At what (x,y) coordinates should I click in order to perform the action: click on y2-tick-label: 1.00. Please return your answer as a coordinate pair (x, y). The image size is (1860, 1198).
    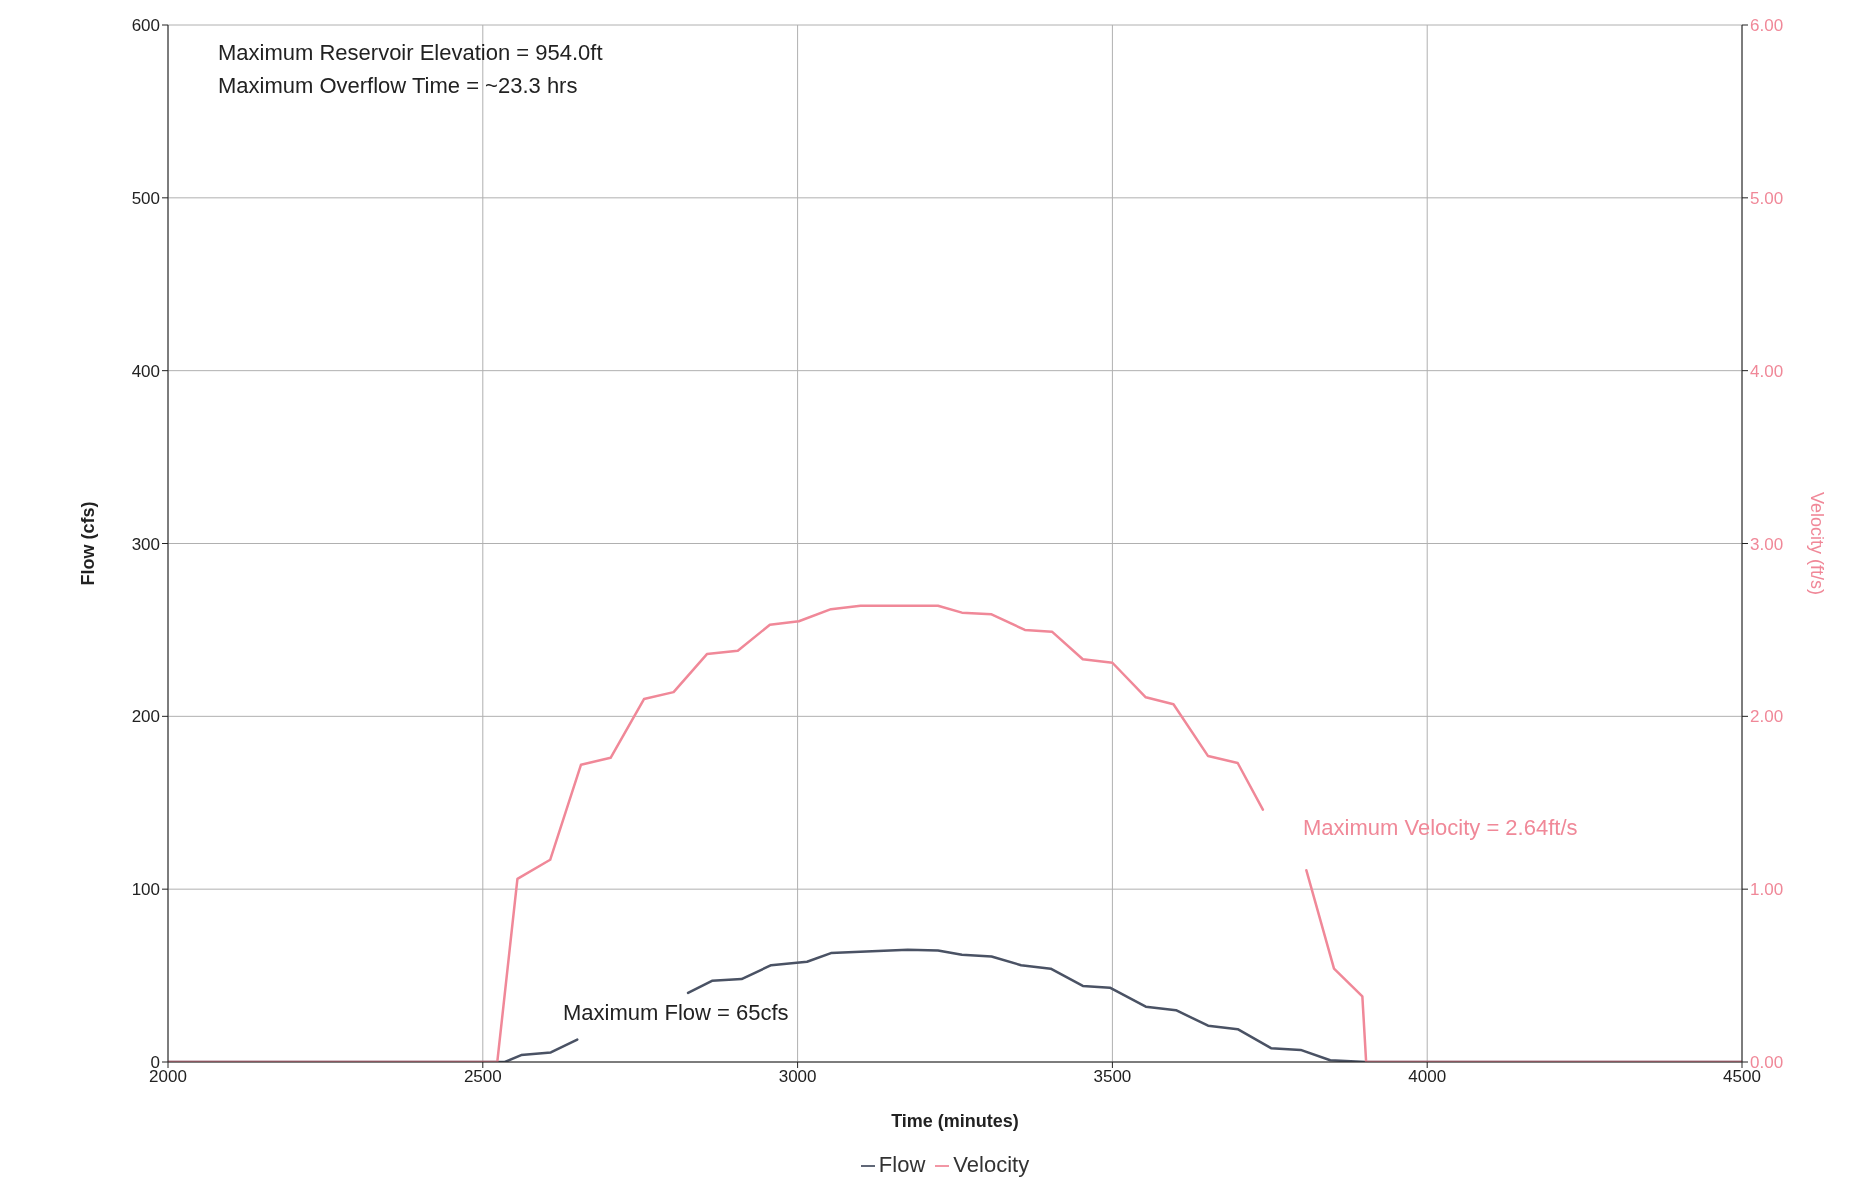
    Looking at the image, I should click on (1767, 890).